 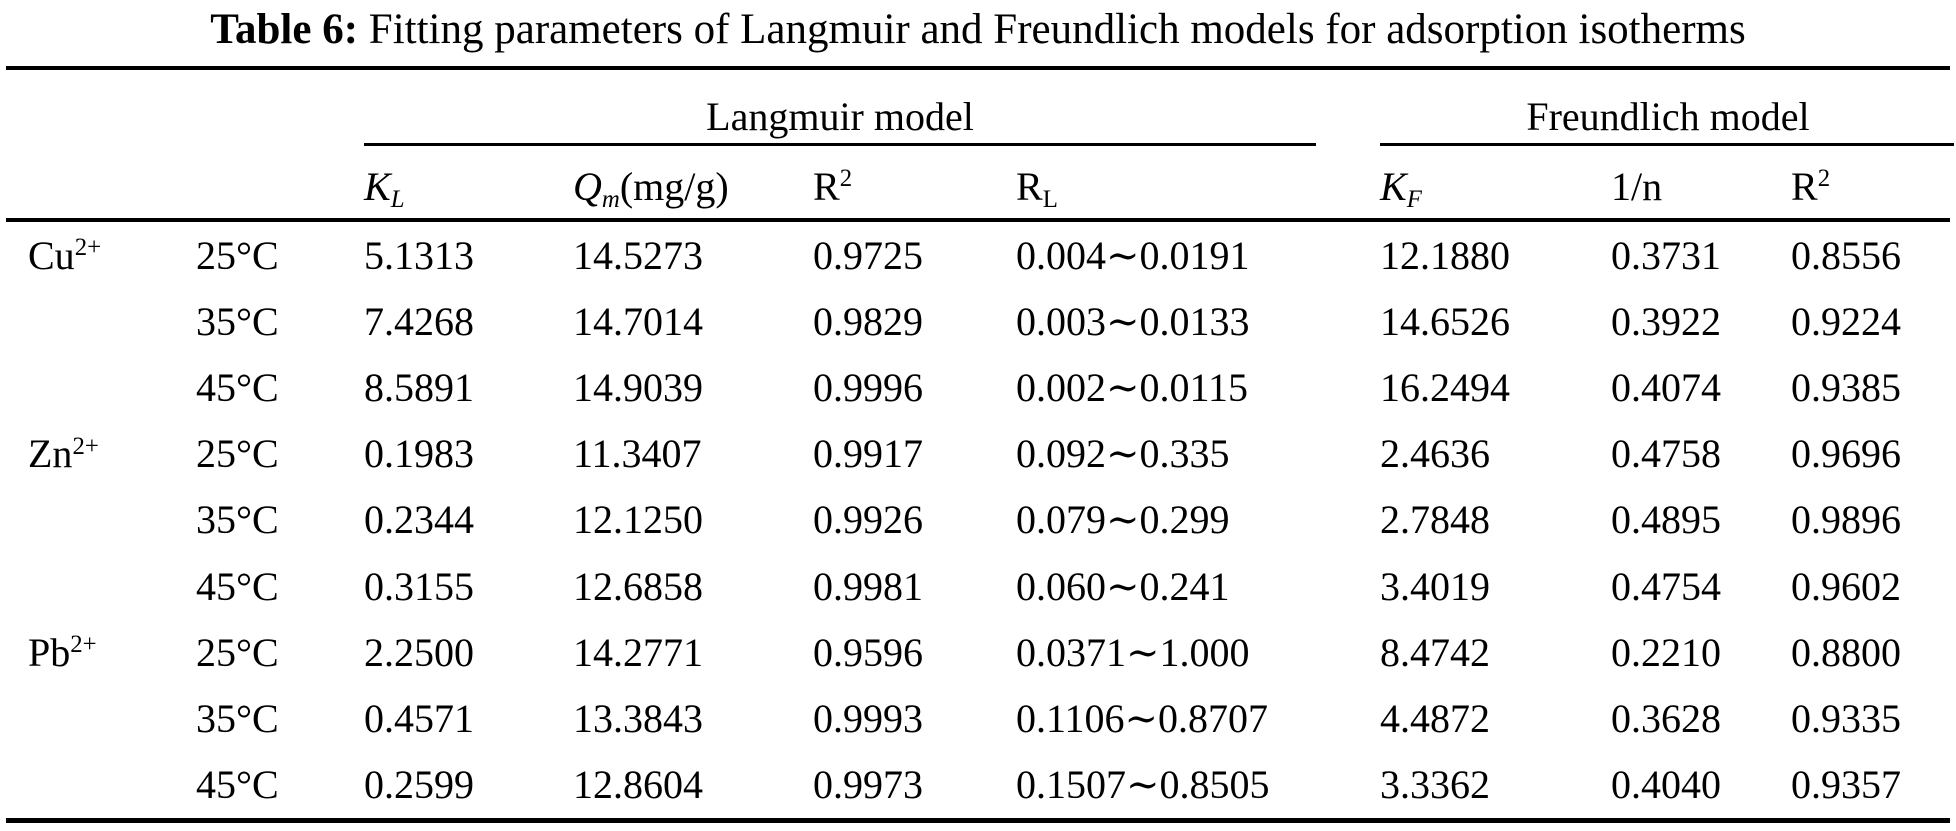 What do you see at coordinates (419, 255) in the screenshot?
I see `kl-value: 5.1313` at bounding box center [419, 255].